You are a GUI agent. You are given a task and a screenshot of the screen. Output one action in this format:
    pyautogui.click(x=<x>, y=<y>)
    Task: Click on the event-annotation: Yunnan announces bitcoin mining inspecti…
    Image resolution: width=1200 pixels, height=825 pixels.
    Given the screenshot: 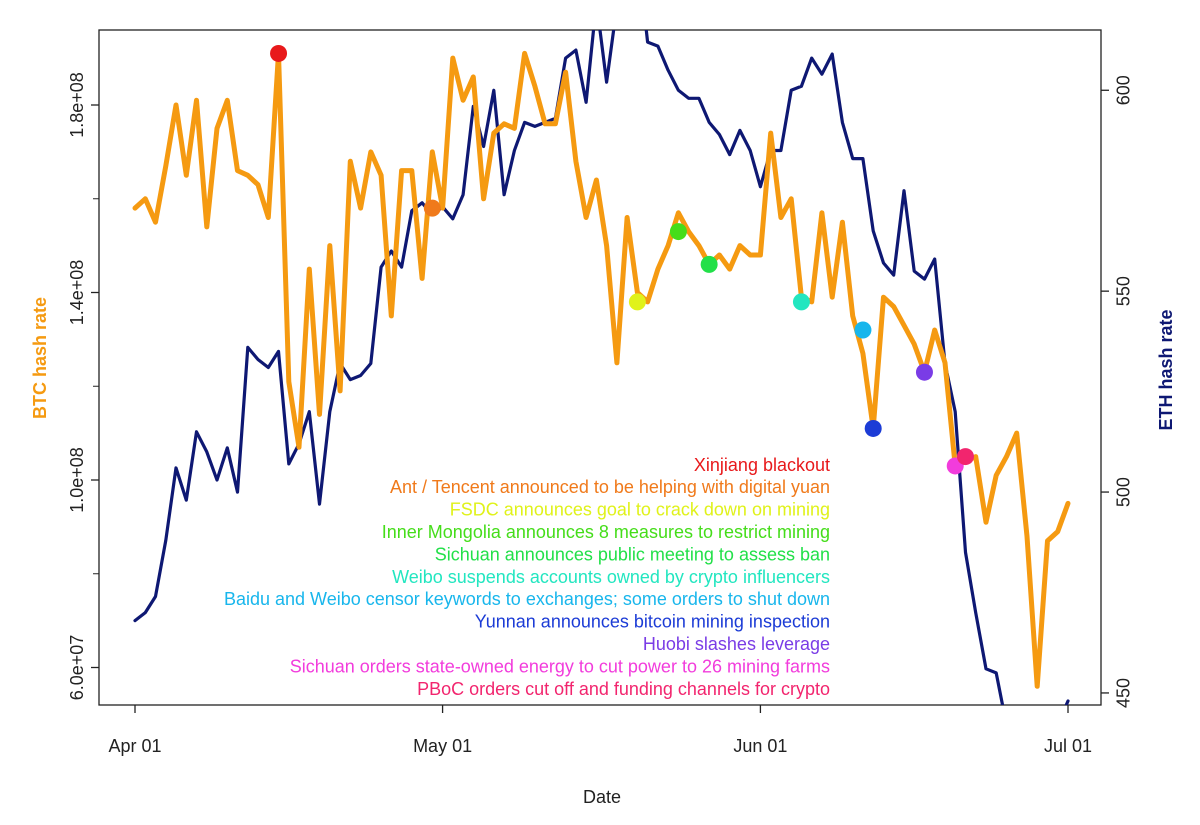 What is the action you would take?
    pyautogui.click(x=652, y=622)
    